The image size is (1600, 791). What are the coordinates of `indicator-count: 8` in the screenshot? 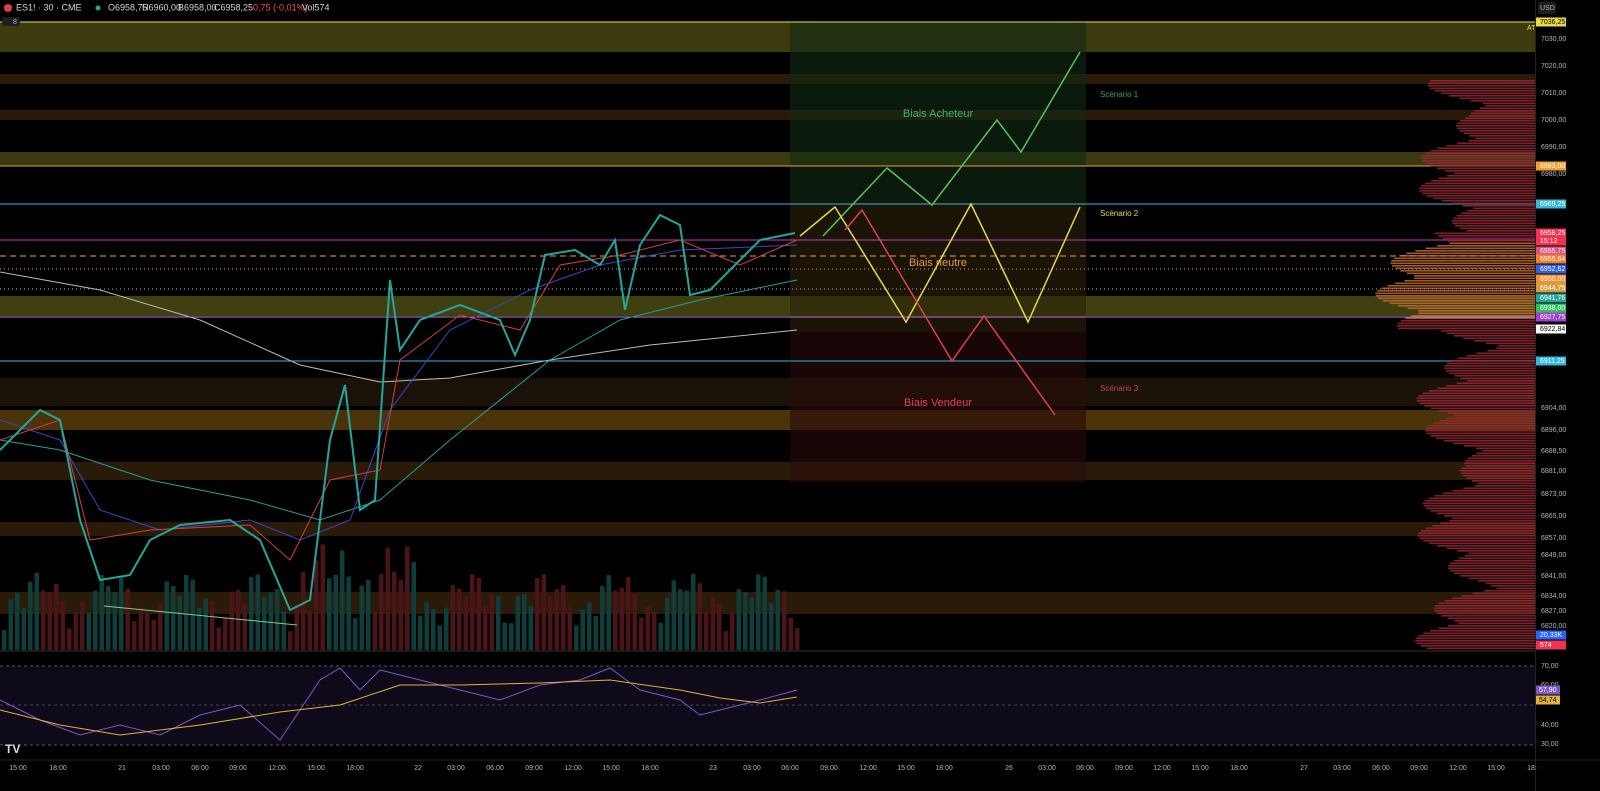 It's located at (15, 22).